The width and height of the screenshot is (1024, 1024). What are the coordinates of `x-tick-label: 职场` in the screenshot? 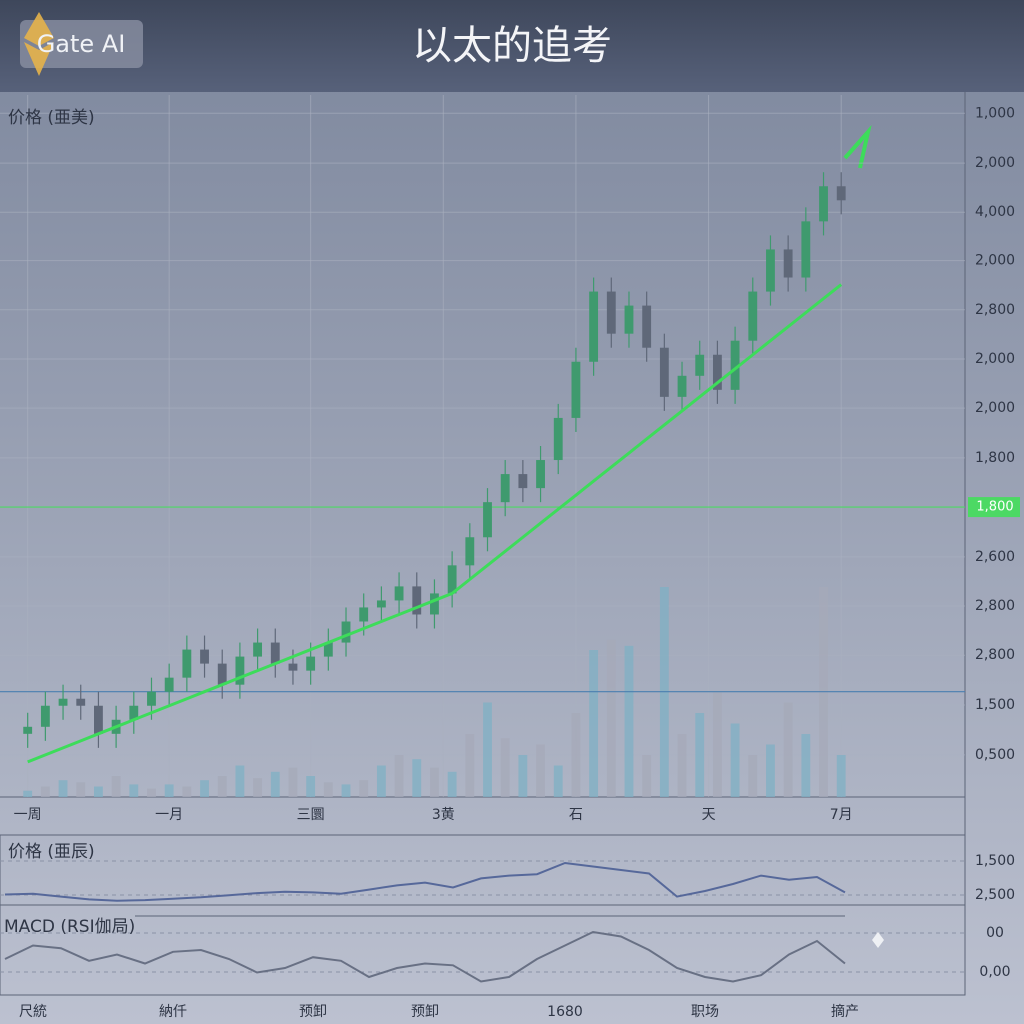 It's located at (705, 1012).